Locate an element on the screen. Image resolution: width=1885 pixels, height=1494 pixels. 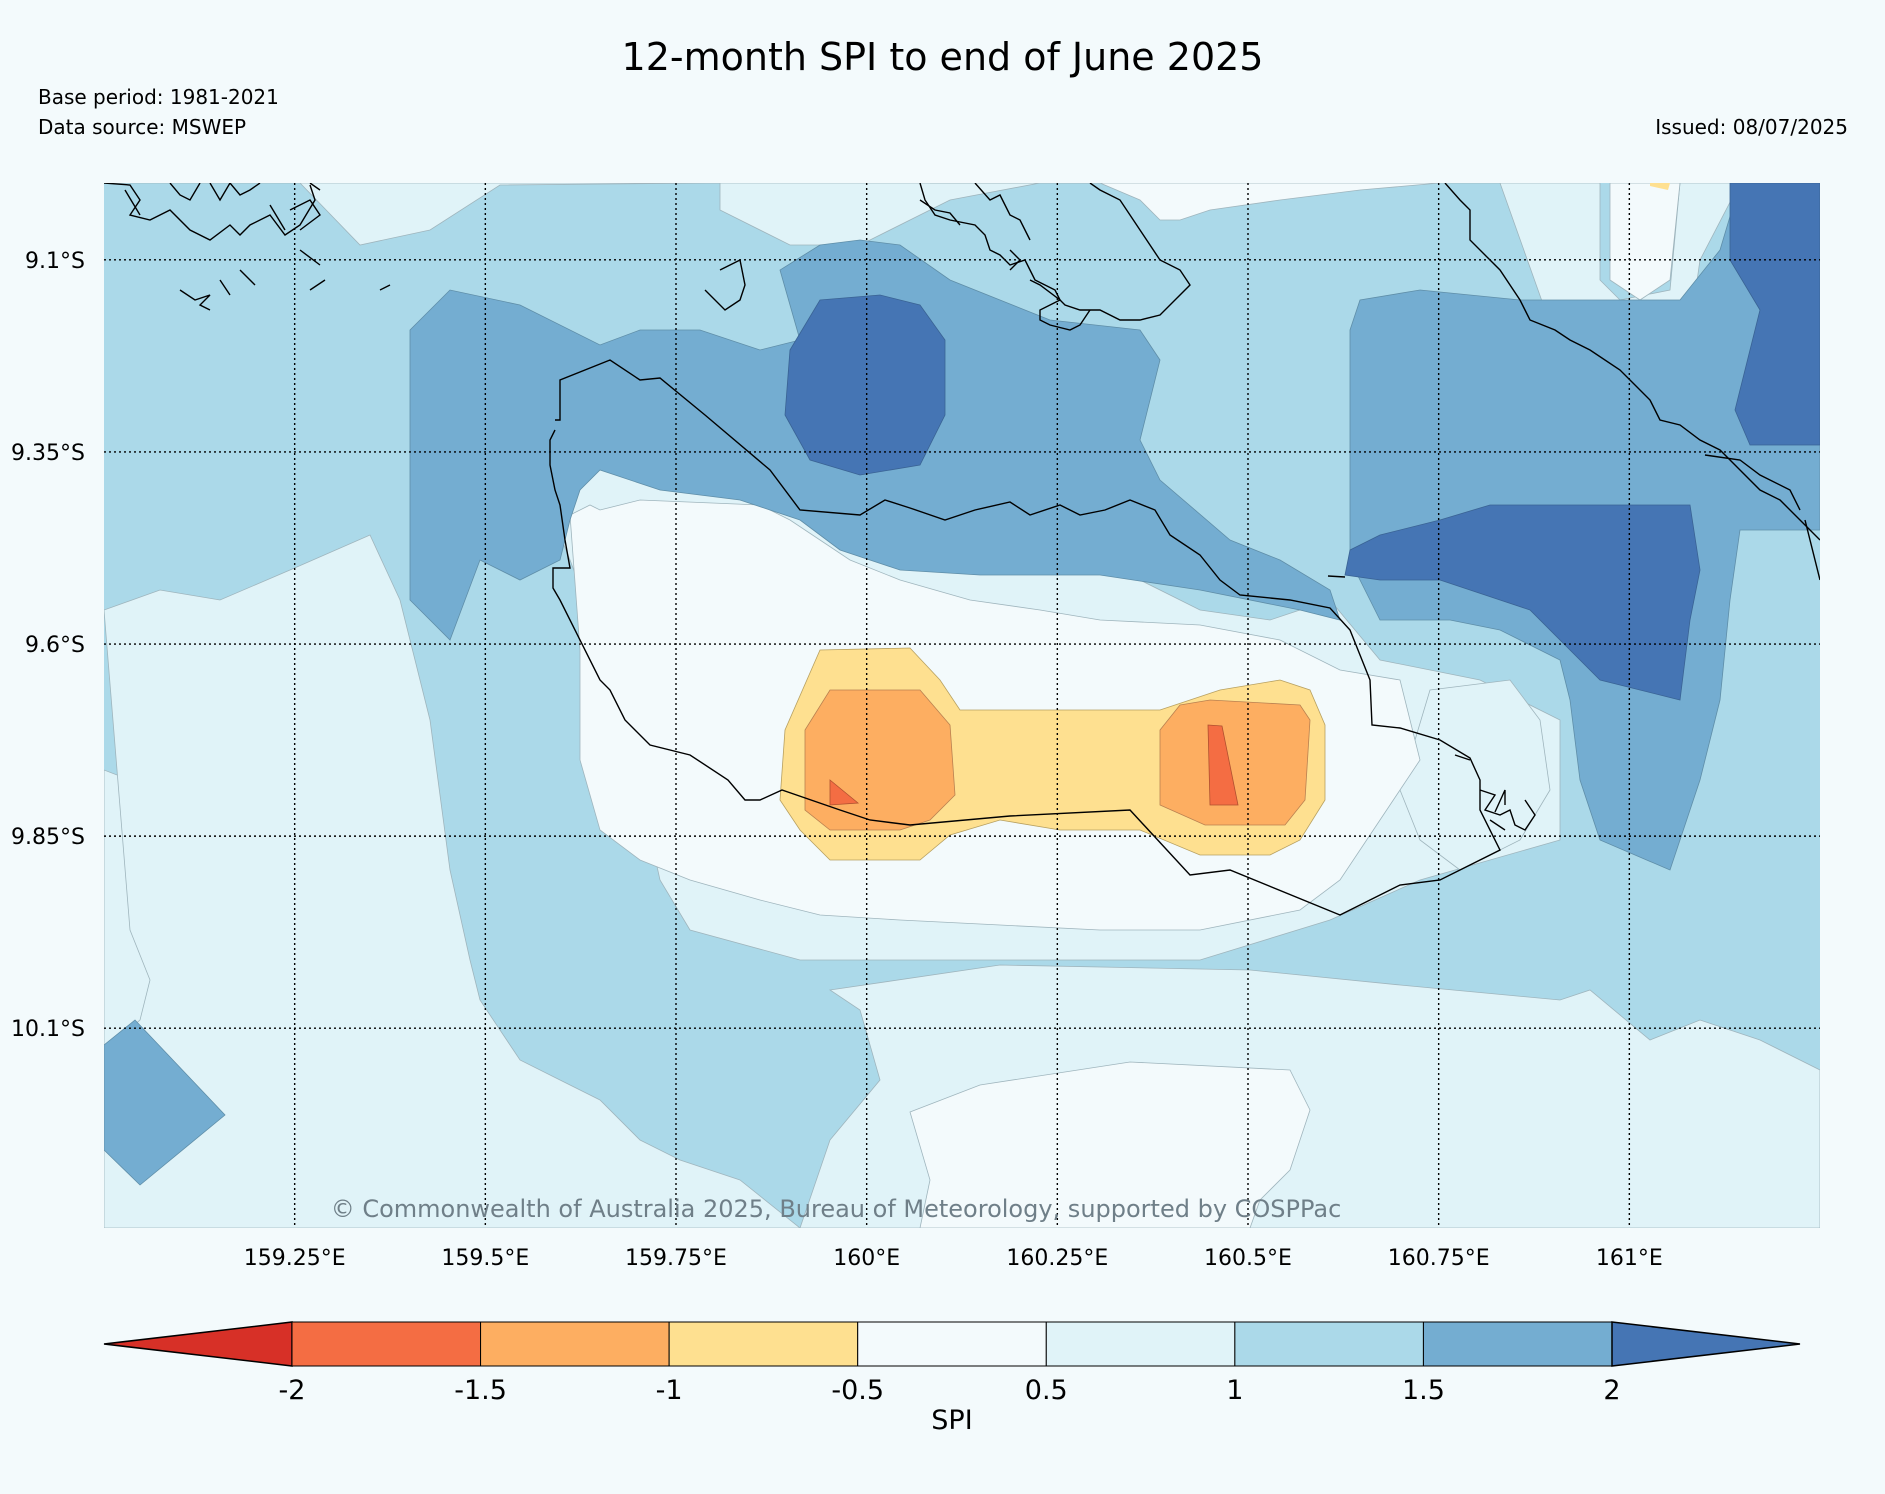
lat-tick-label: 9.85°S is located at coordinates (48, 837).